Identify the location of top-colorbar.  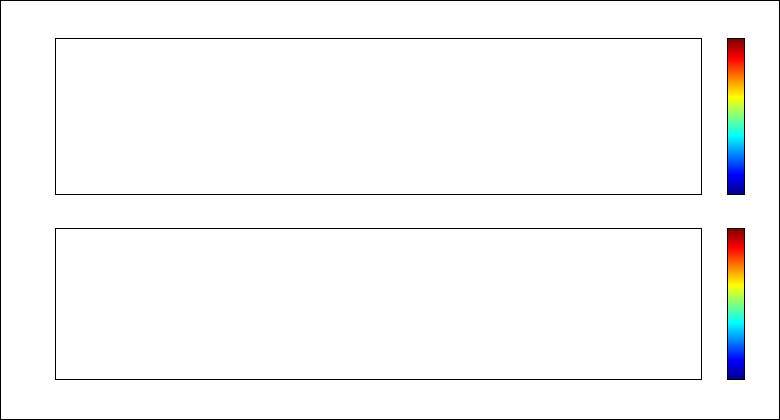
(736, 116).